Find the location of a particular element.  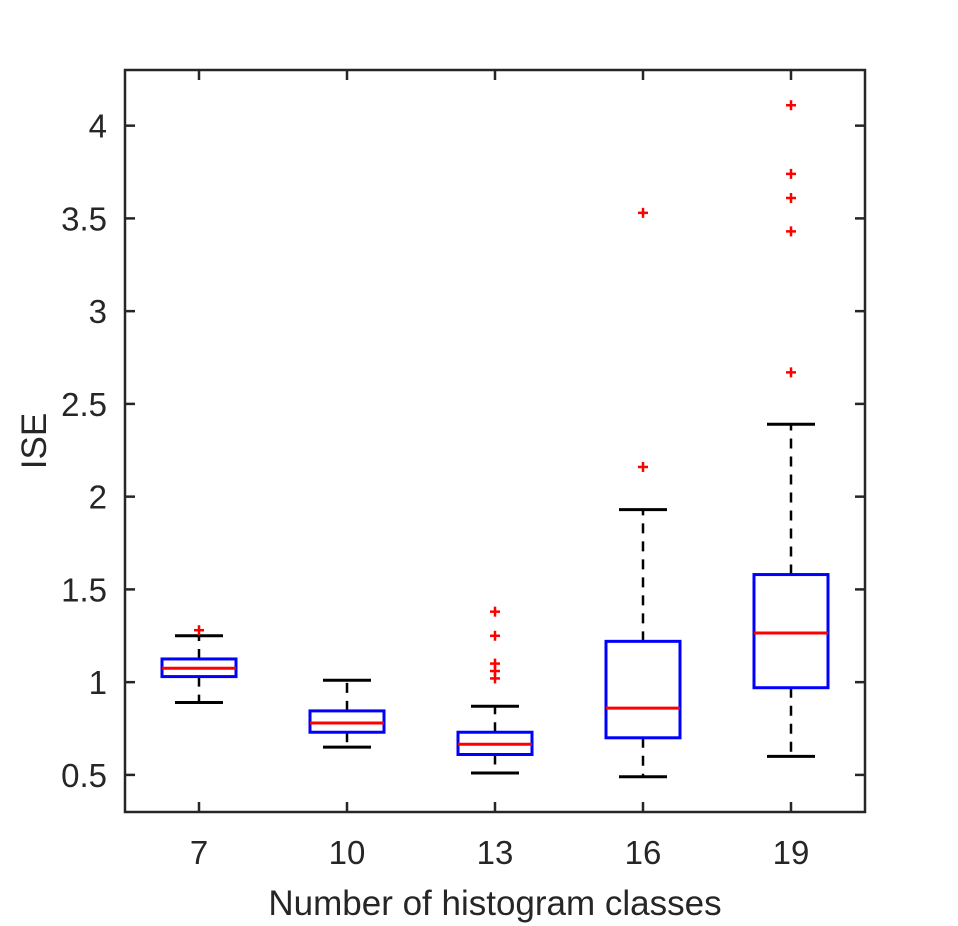

x-tick-label: 19 is located at coordinates (791, 852).